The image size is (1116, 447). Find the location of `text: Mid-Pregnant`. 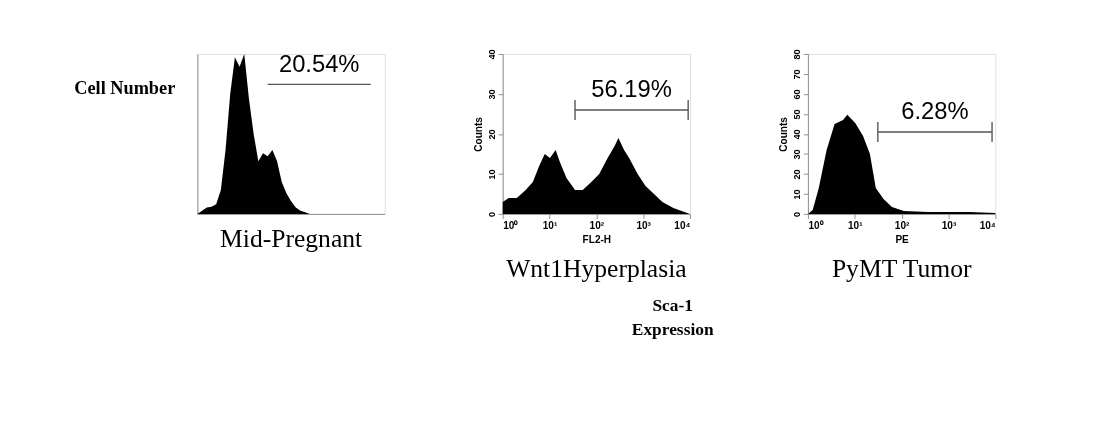

text: Mid-Pregnant is located at coordinates (291, 238).